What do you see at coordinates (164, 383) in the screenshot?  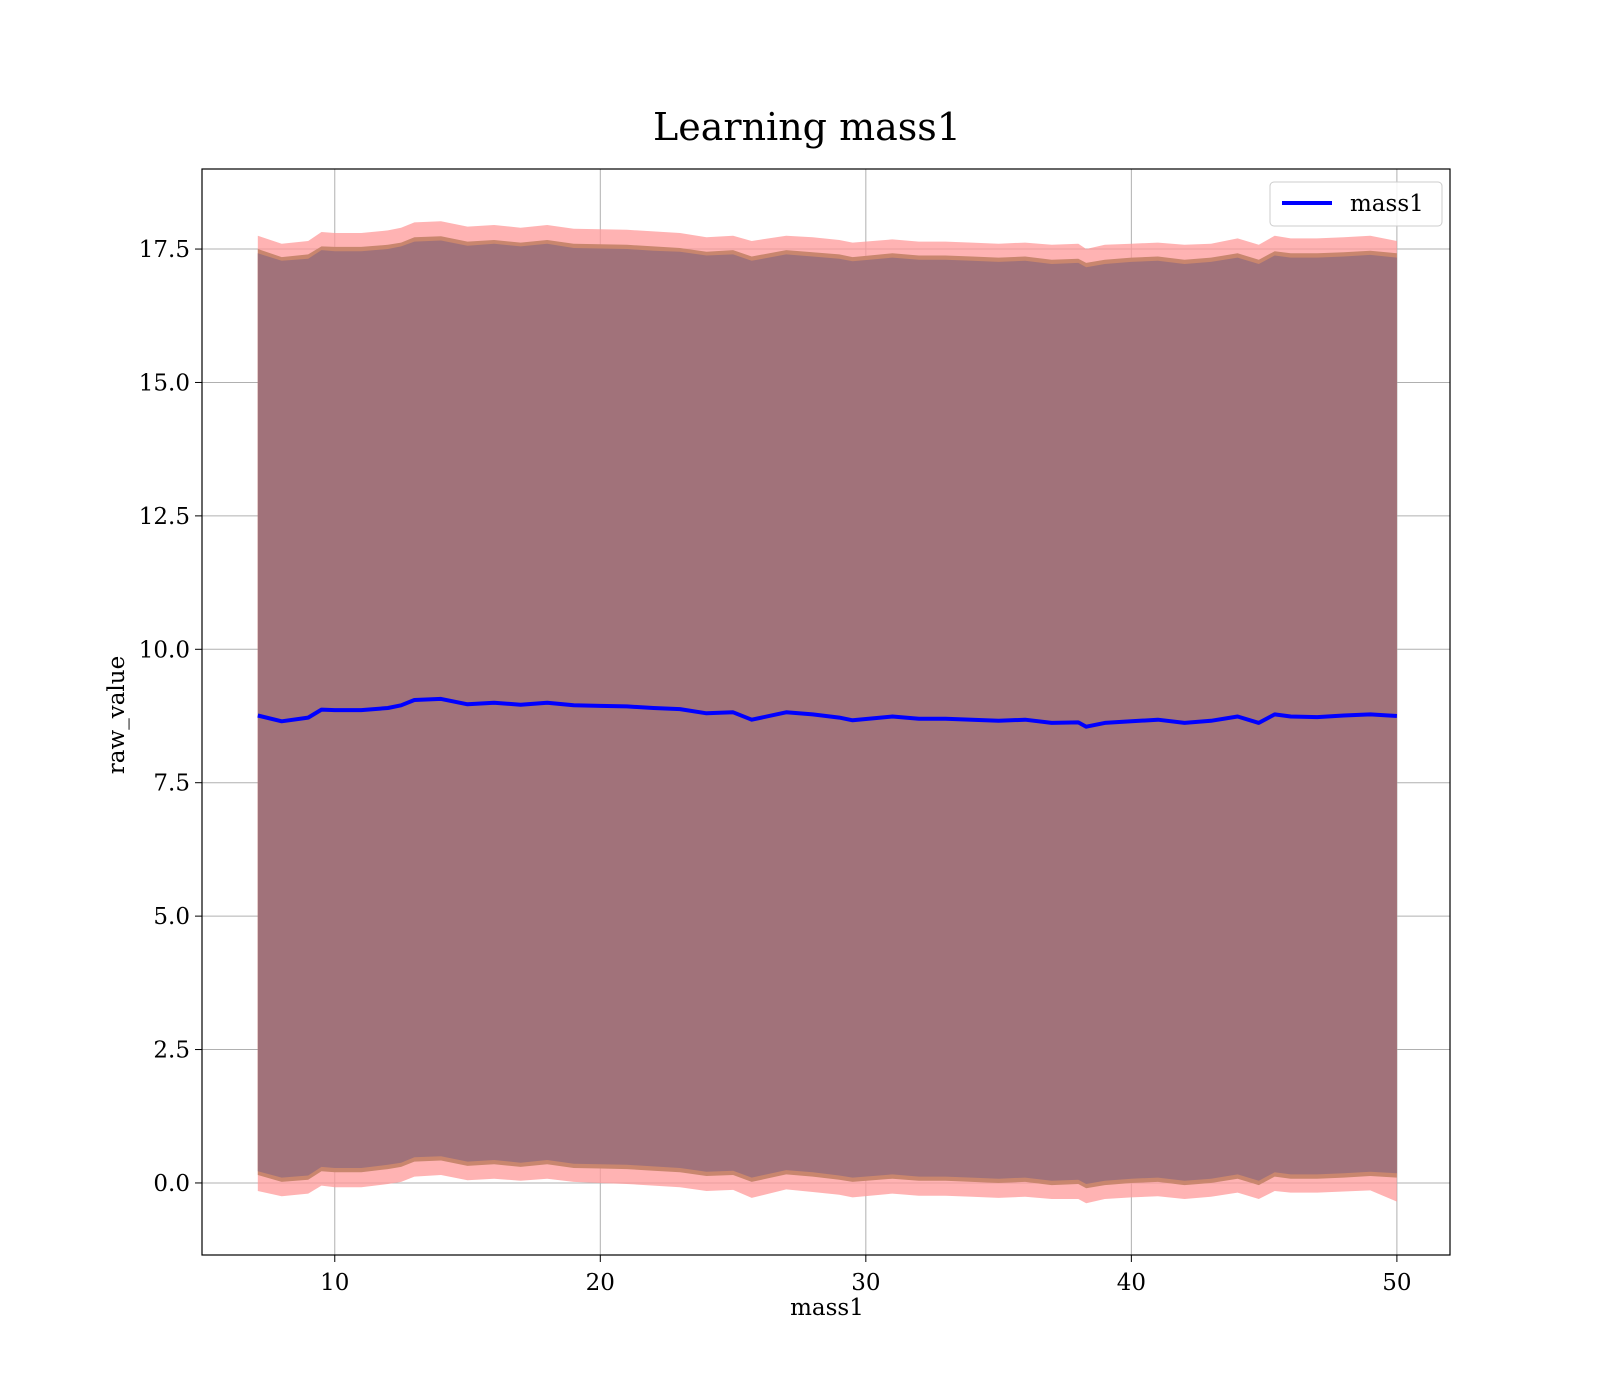 I see `y-tick-label: 15.0` at bounding box center [164, 383].